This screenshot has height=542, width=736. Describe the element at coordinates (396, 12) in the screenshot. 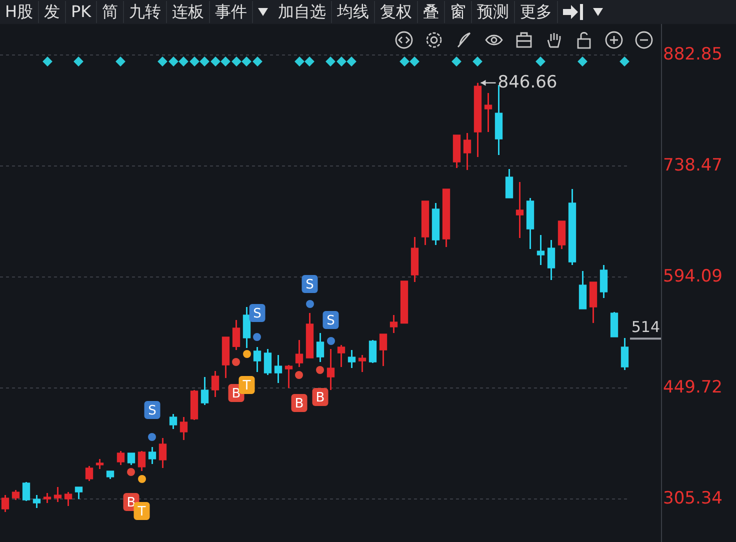

I see `text: 复权` at that location.